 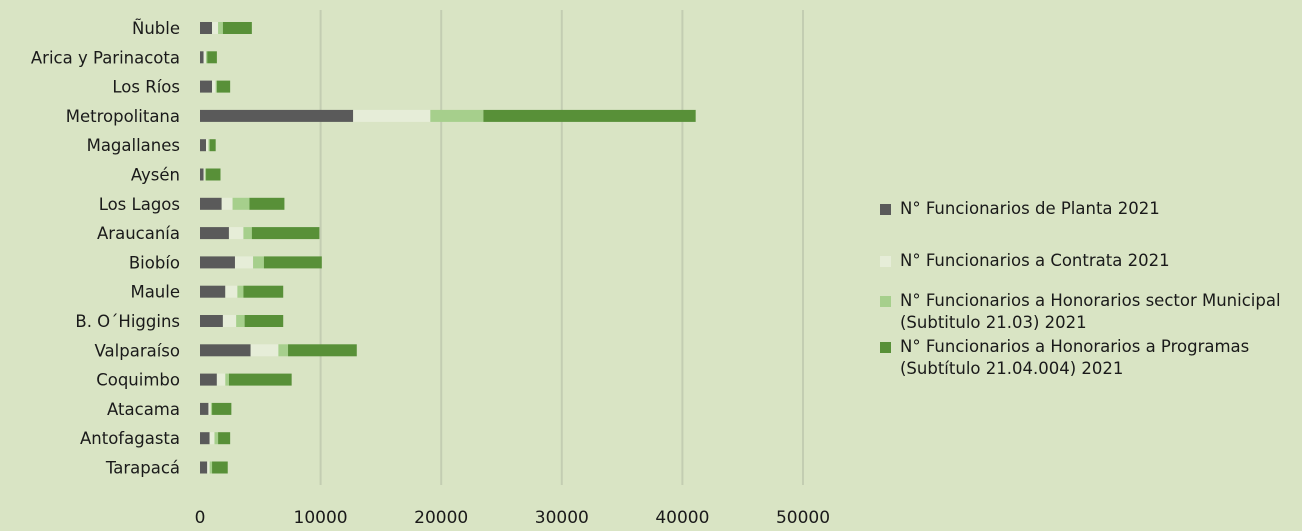 What do you see at coordinates (139, 204) in the screenshot?
I see `category-label: Los Lagos` at bounding box center [139, 204].